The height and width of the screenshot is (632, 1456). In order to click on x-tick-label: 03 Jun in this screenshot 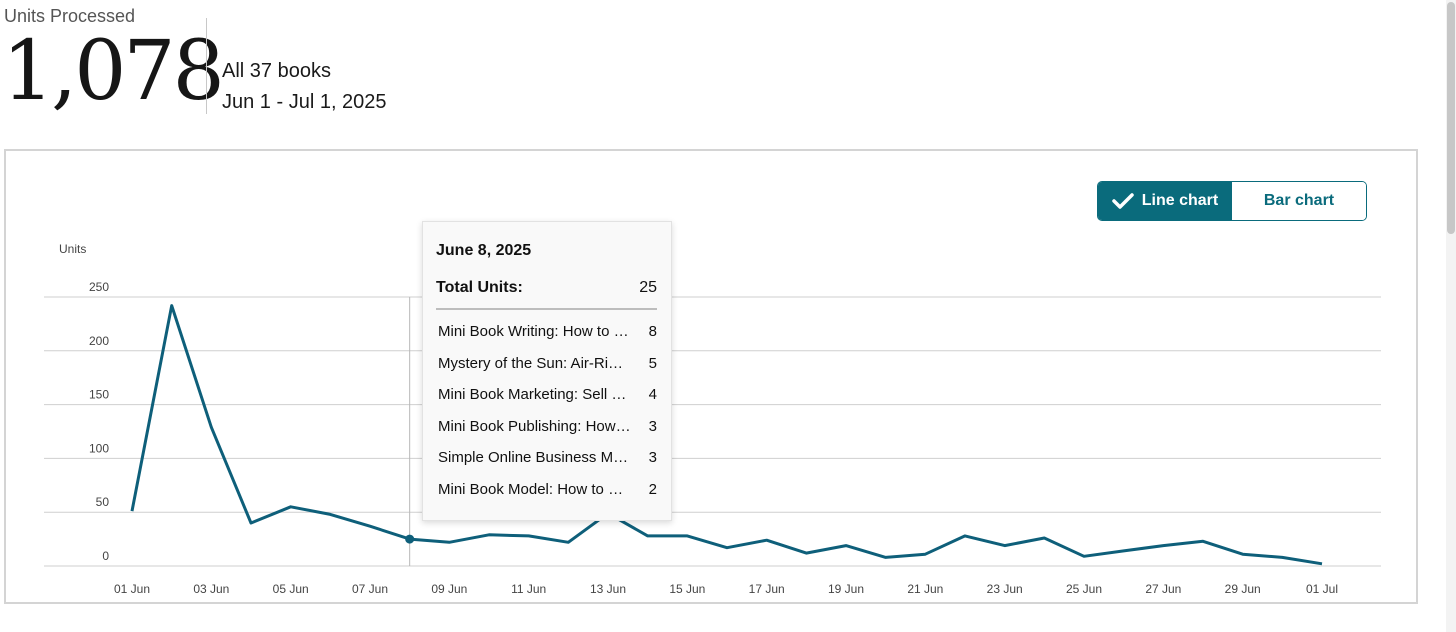, I will do `click(211, 589)`.